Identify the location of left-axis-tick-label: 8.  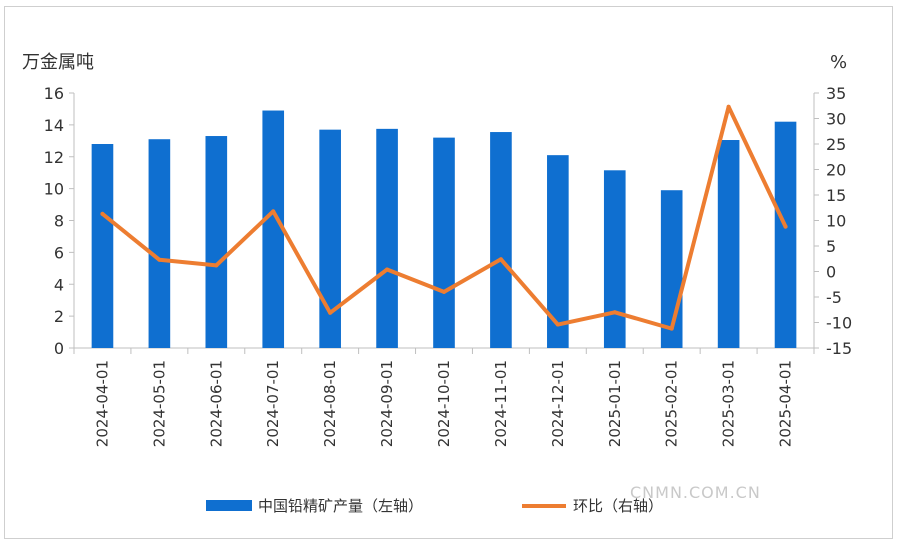
(59, 221).